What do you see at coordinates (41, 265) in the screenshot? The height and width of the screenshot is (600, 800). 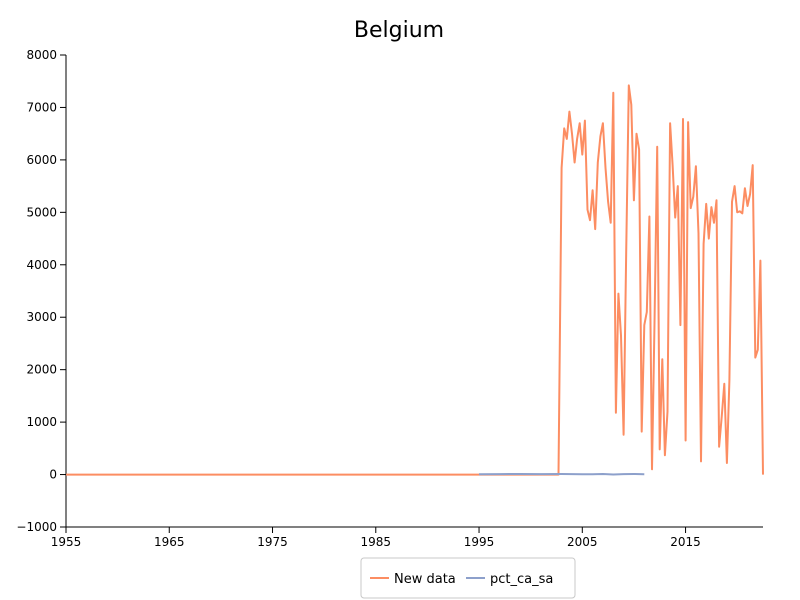 I see `y-tick-label: 4000` at bounding box center [41, 265].